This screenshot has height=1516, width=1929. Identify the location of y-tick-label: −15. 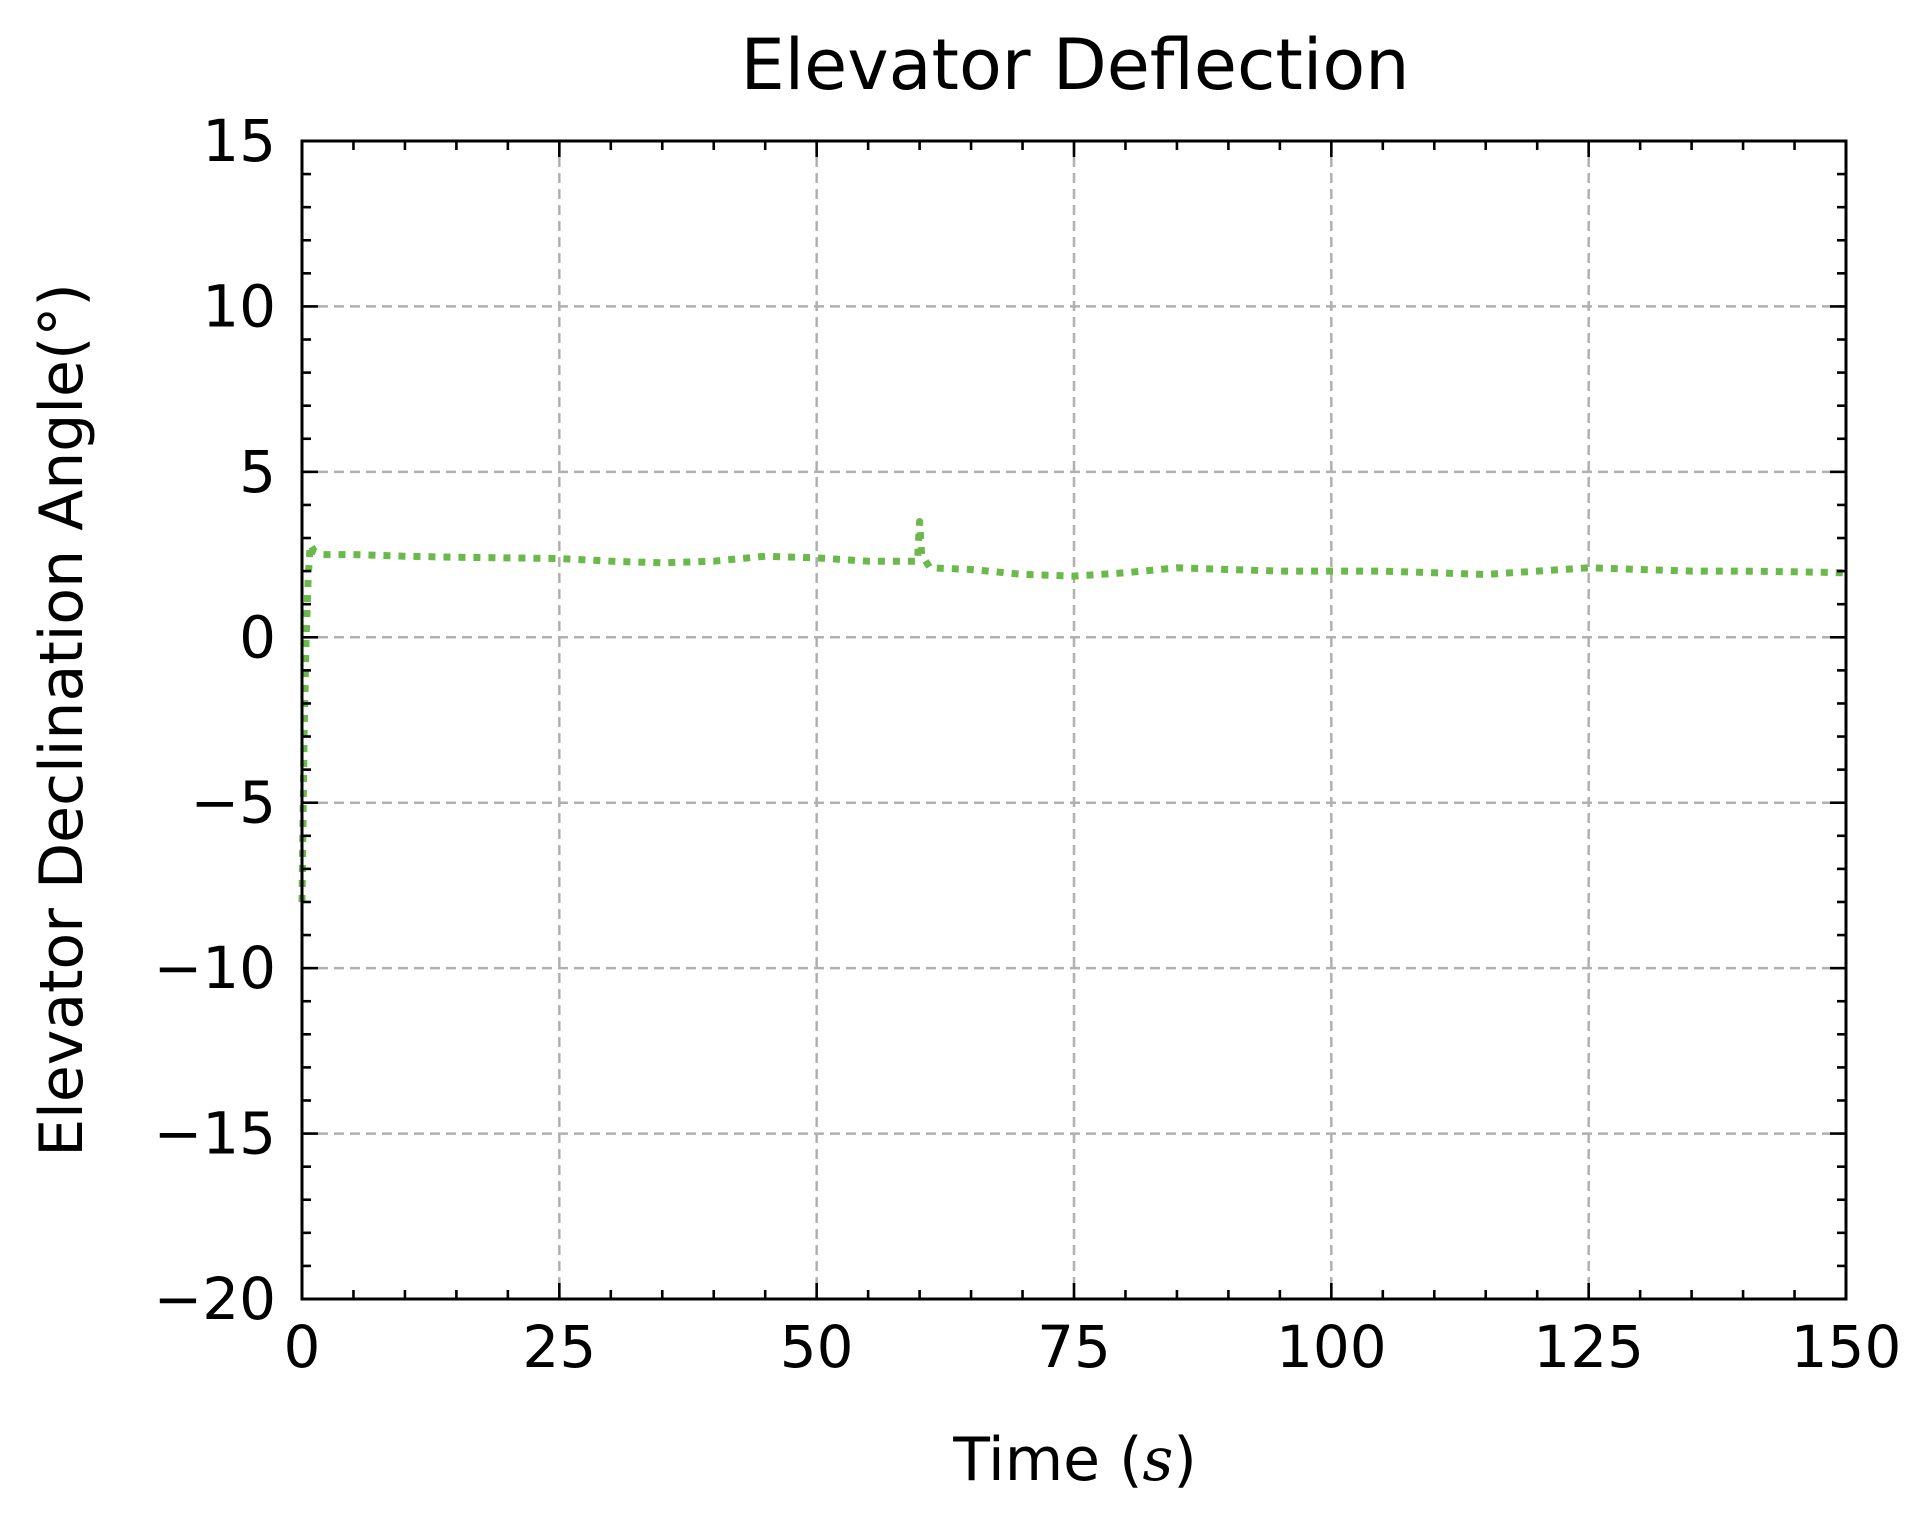
(215, 1134).